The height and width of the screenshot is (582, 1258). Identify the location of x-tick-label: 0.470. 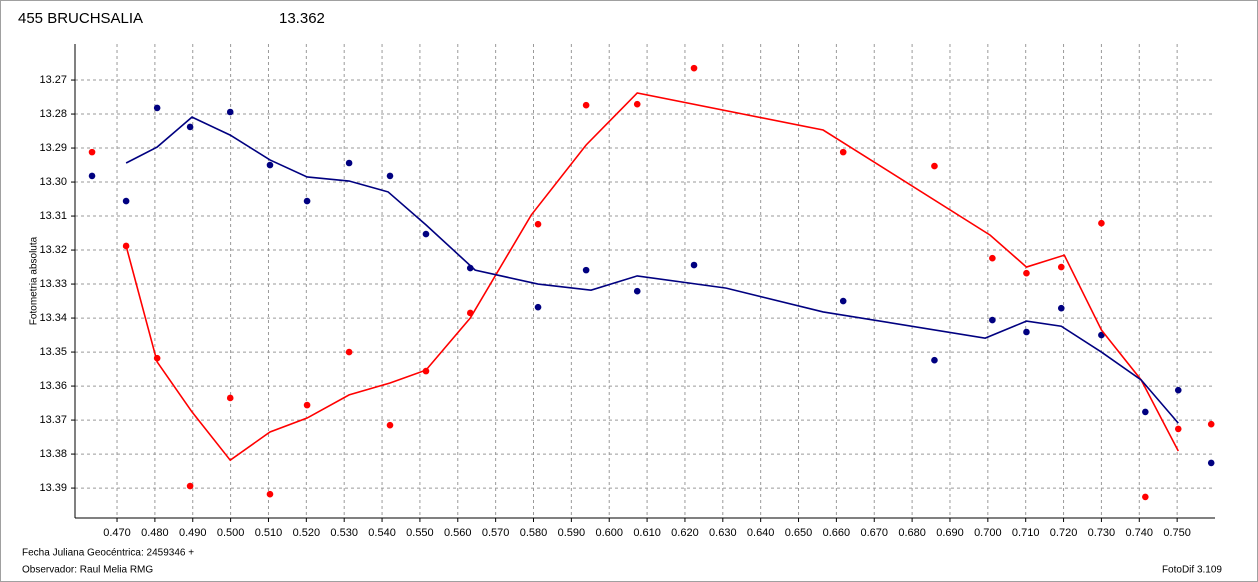
(117, 533).